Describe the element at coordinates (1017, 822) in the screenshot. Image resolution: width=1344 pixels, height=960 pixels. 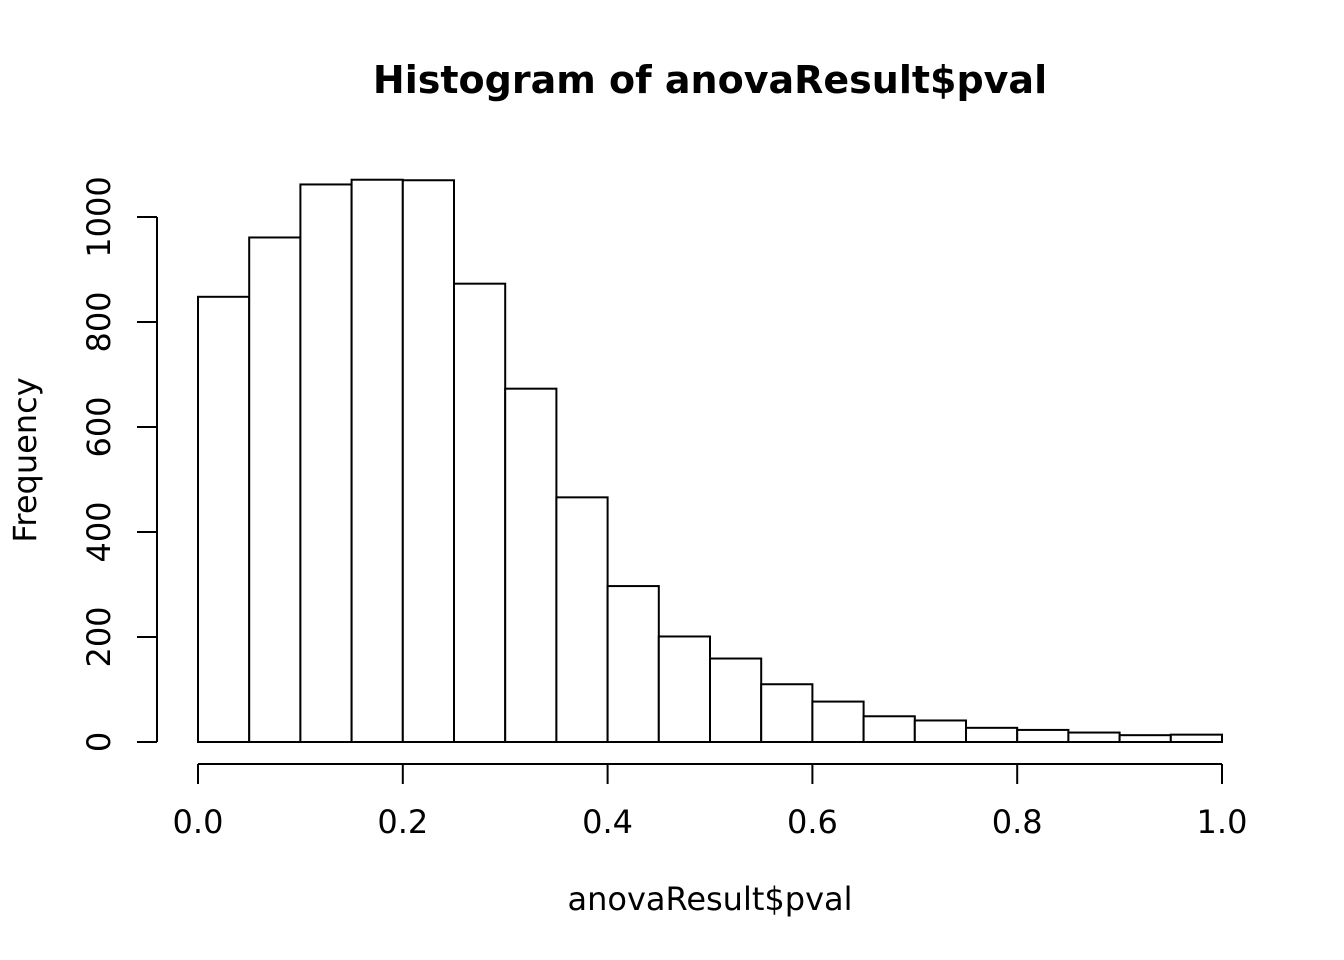
I see `x-tick-label: 0.8` at that location.